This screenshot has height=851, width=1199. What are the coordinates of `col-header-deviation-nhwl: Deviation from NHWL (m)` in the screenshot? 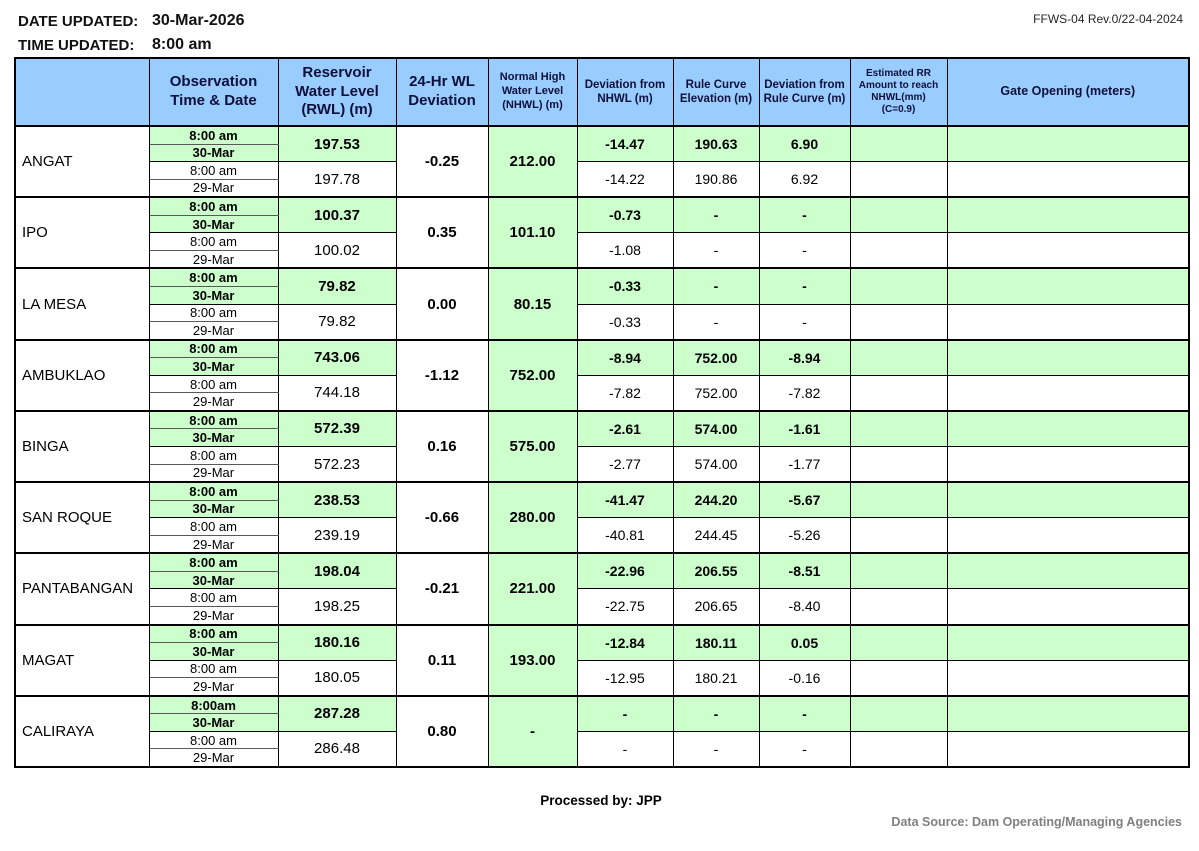 It's located at (625, 92).